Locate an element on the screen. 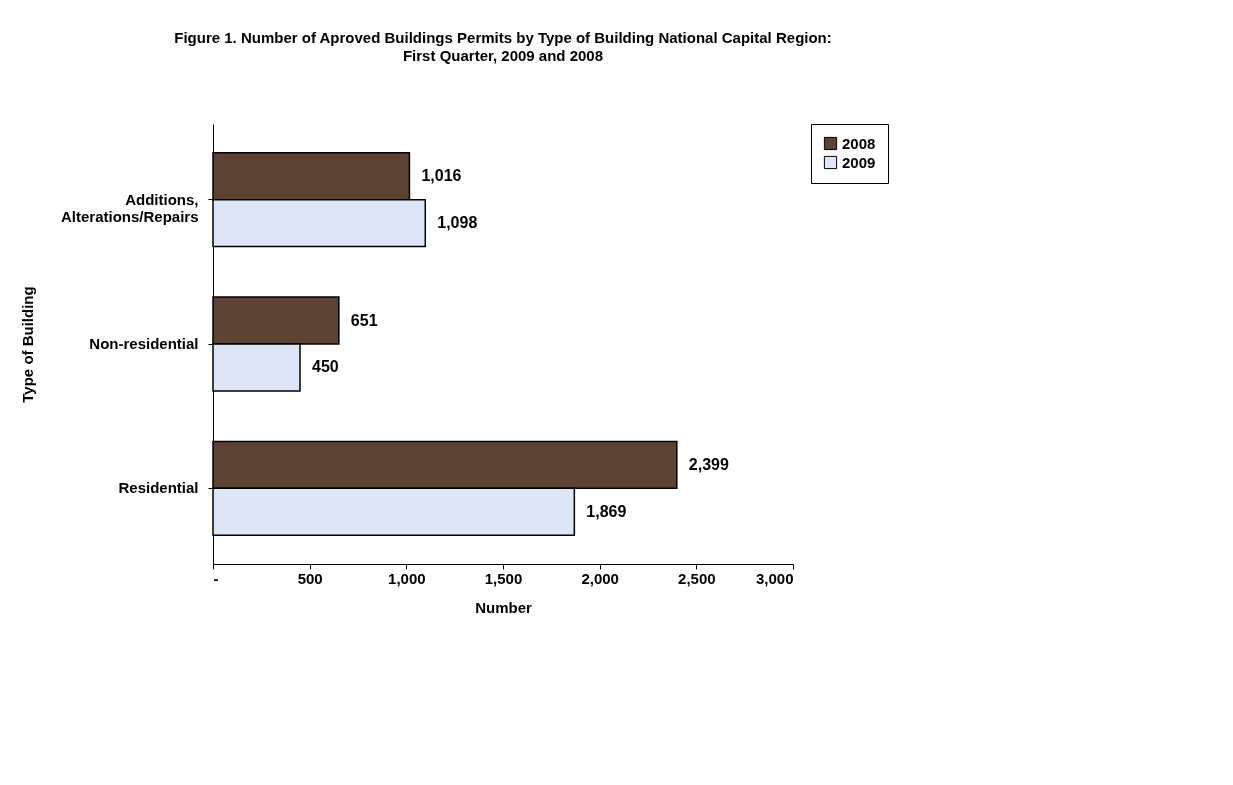  legend-label: 2008 is located at coordinates (859, 143).